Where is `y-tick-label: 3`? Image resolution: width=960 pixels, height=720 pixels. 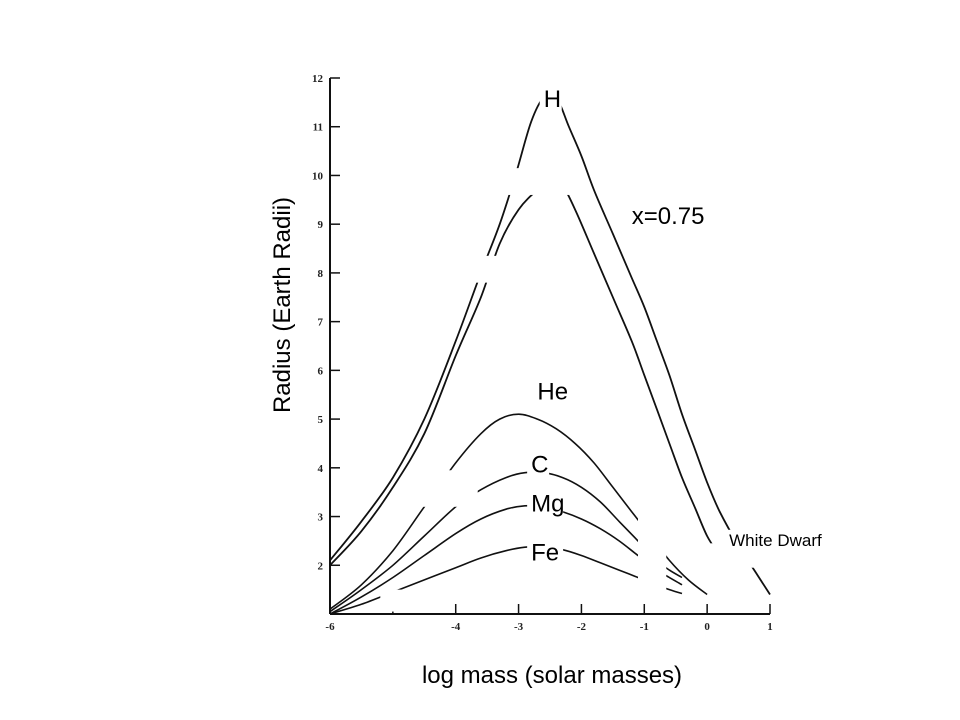 y-tick-label: 3 is located at coordinates (321, 518).